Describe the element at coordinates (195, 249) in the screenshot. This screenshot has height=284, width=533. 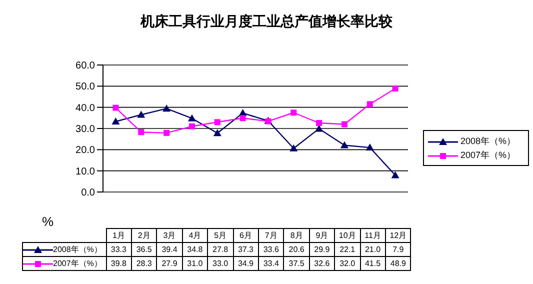
I see `data-label: 34.8` at that location.